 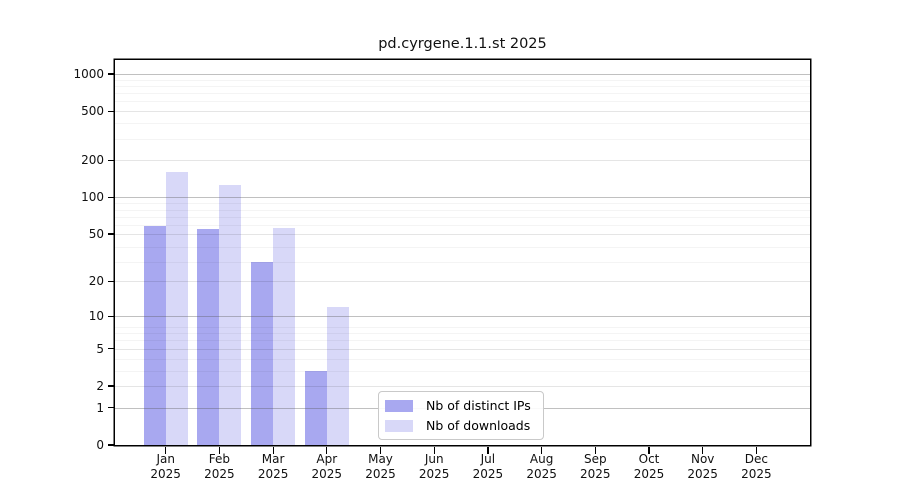 What do you see at coordinates (327, 466) in the screenshot?
I see `x-tick-label: Apr 2025` at bounding box center [327, 466].